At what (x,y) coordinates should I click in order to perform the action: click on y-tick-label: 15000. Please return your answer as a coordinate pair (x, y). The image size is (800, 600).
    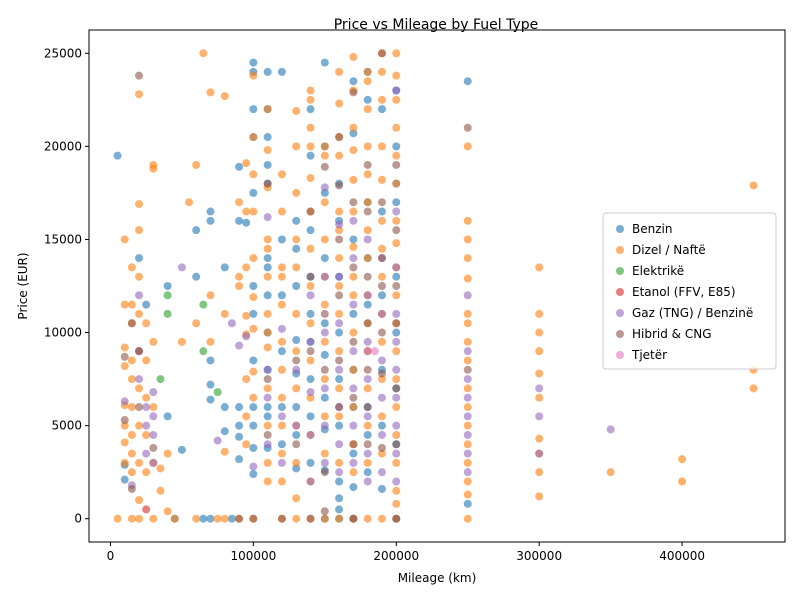
    Looking at the image, I should click on (63, 239).